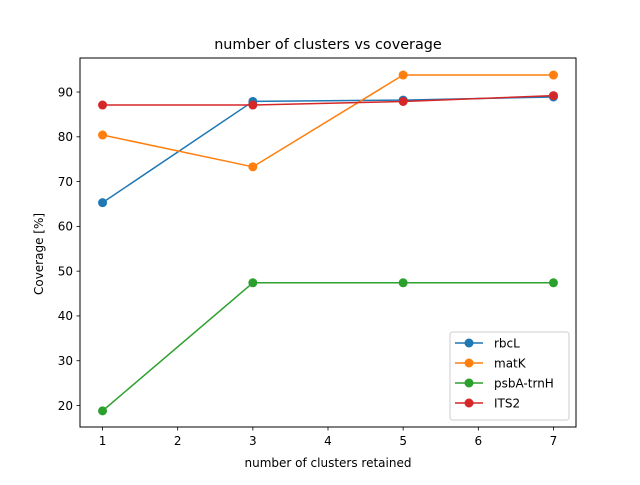 Image resolution: width=640 pixels, height=485 pixels. I want to click on legend-label: ITS2, so click(507, 403).